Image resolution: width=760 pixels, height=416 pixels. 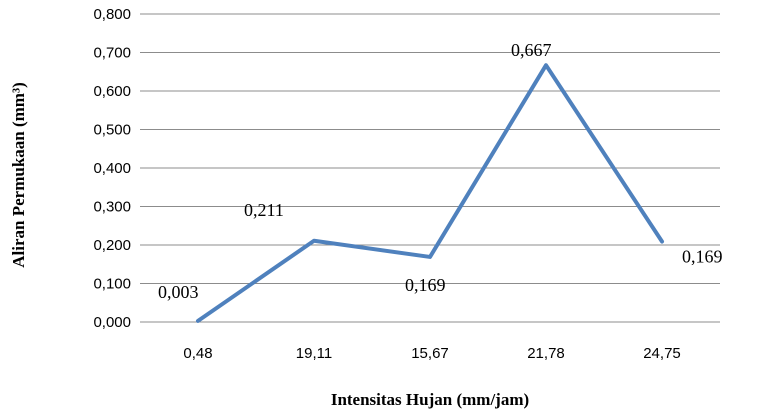 What do you see at coordinates (314, 353) in the screenshot?
I see `x-tick-label: 19,11` at bounding box center [314, 353].